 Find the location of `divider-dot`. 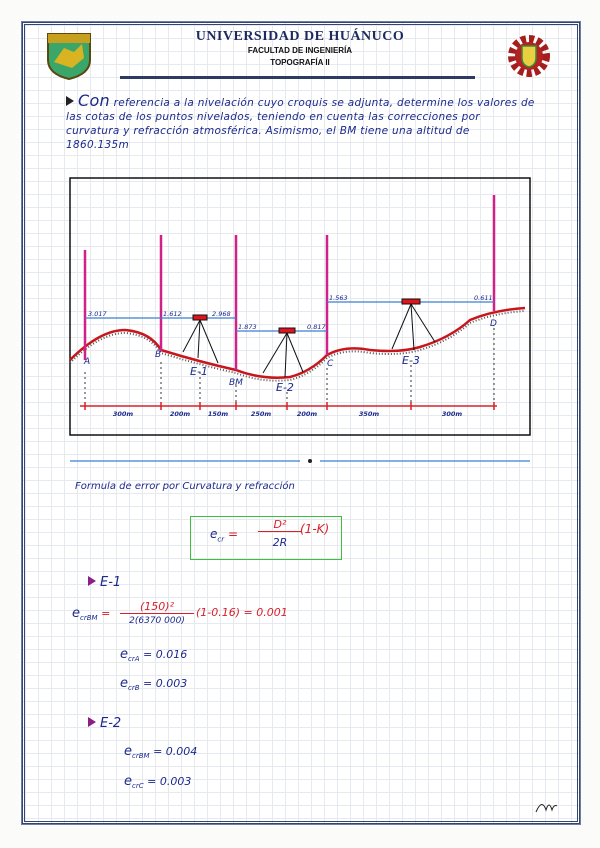

divider-dot is located at coordinates (310, 461).